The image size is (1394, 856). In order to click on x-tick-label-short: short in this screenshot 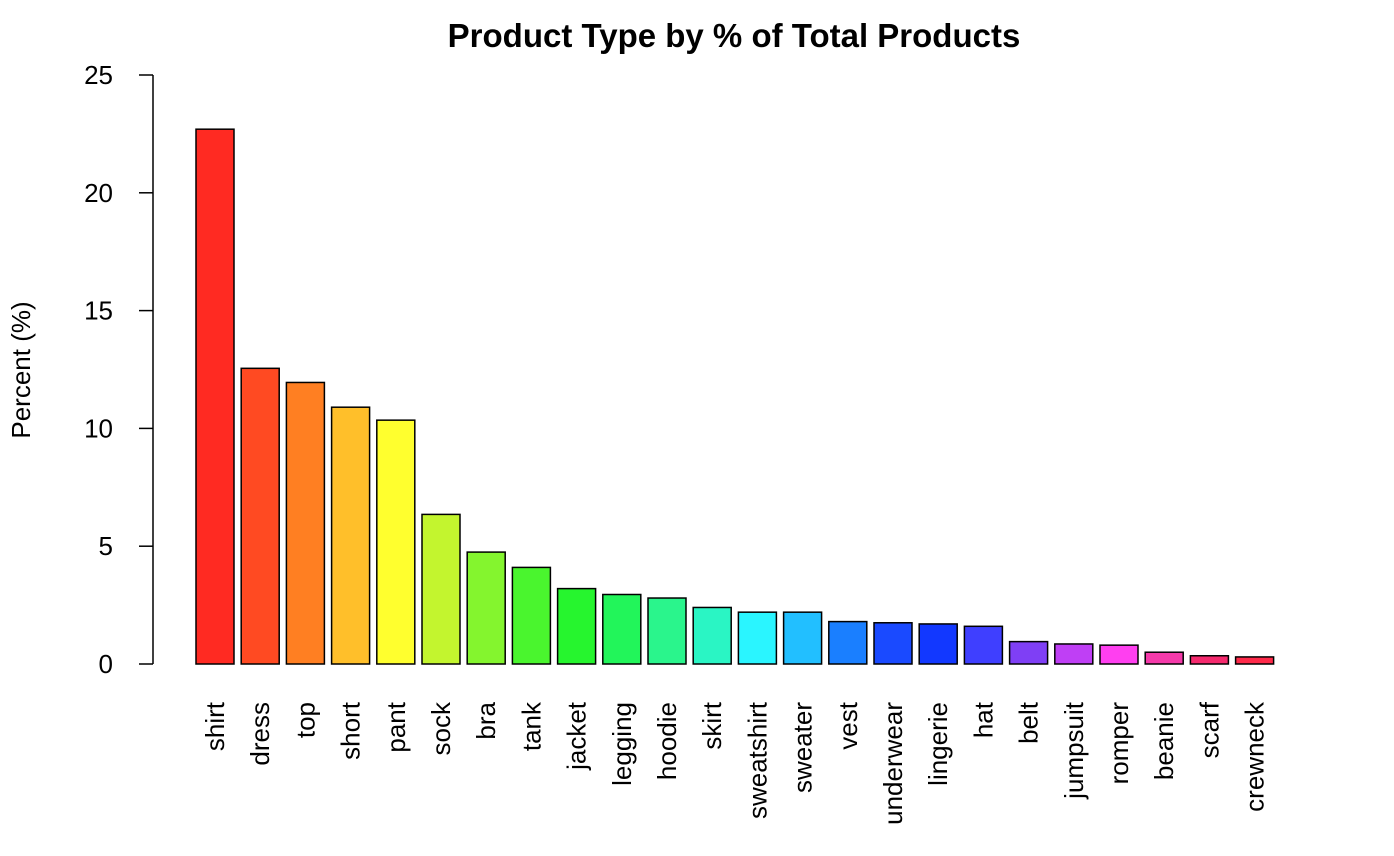, I will do `click(351, 730)`.